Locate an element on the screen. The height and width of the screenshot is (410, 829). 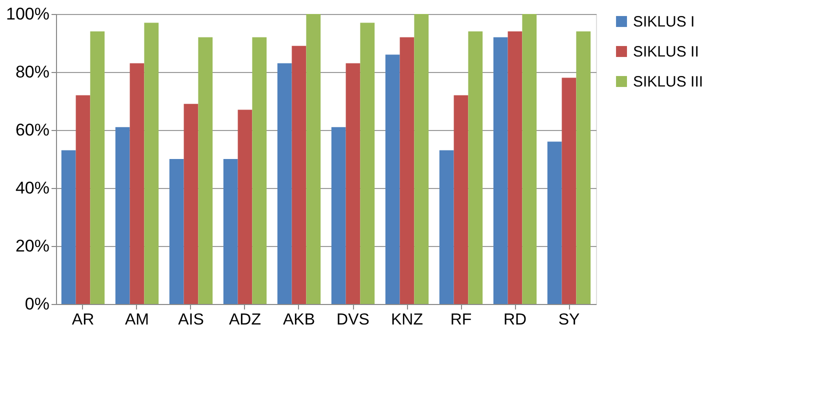
x-tick-label: AM is located at coordinates (137, 320).